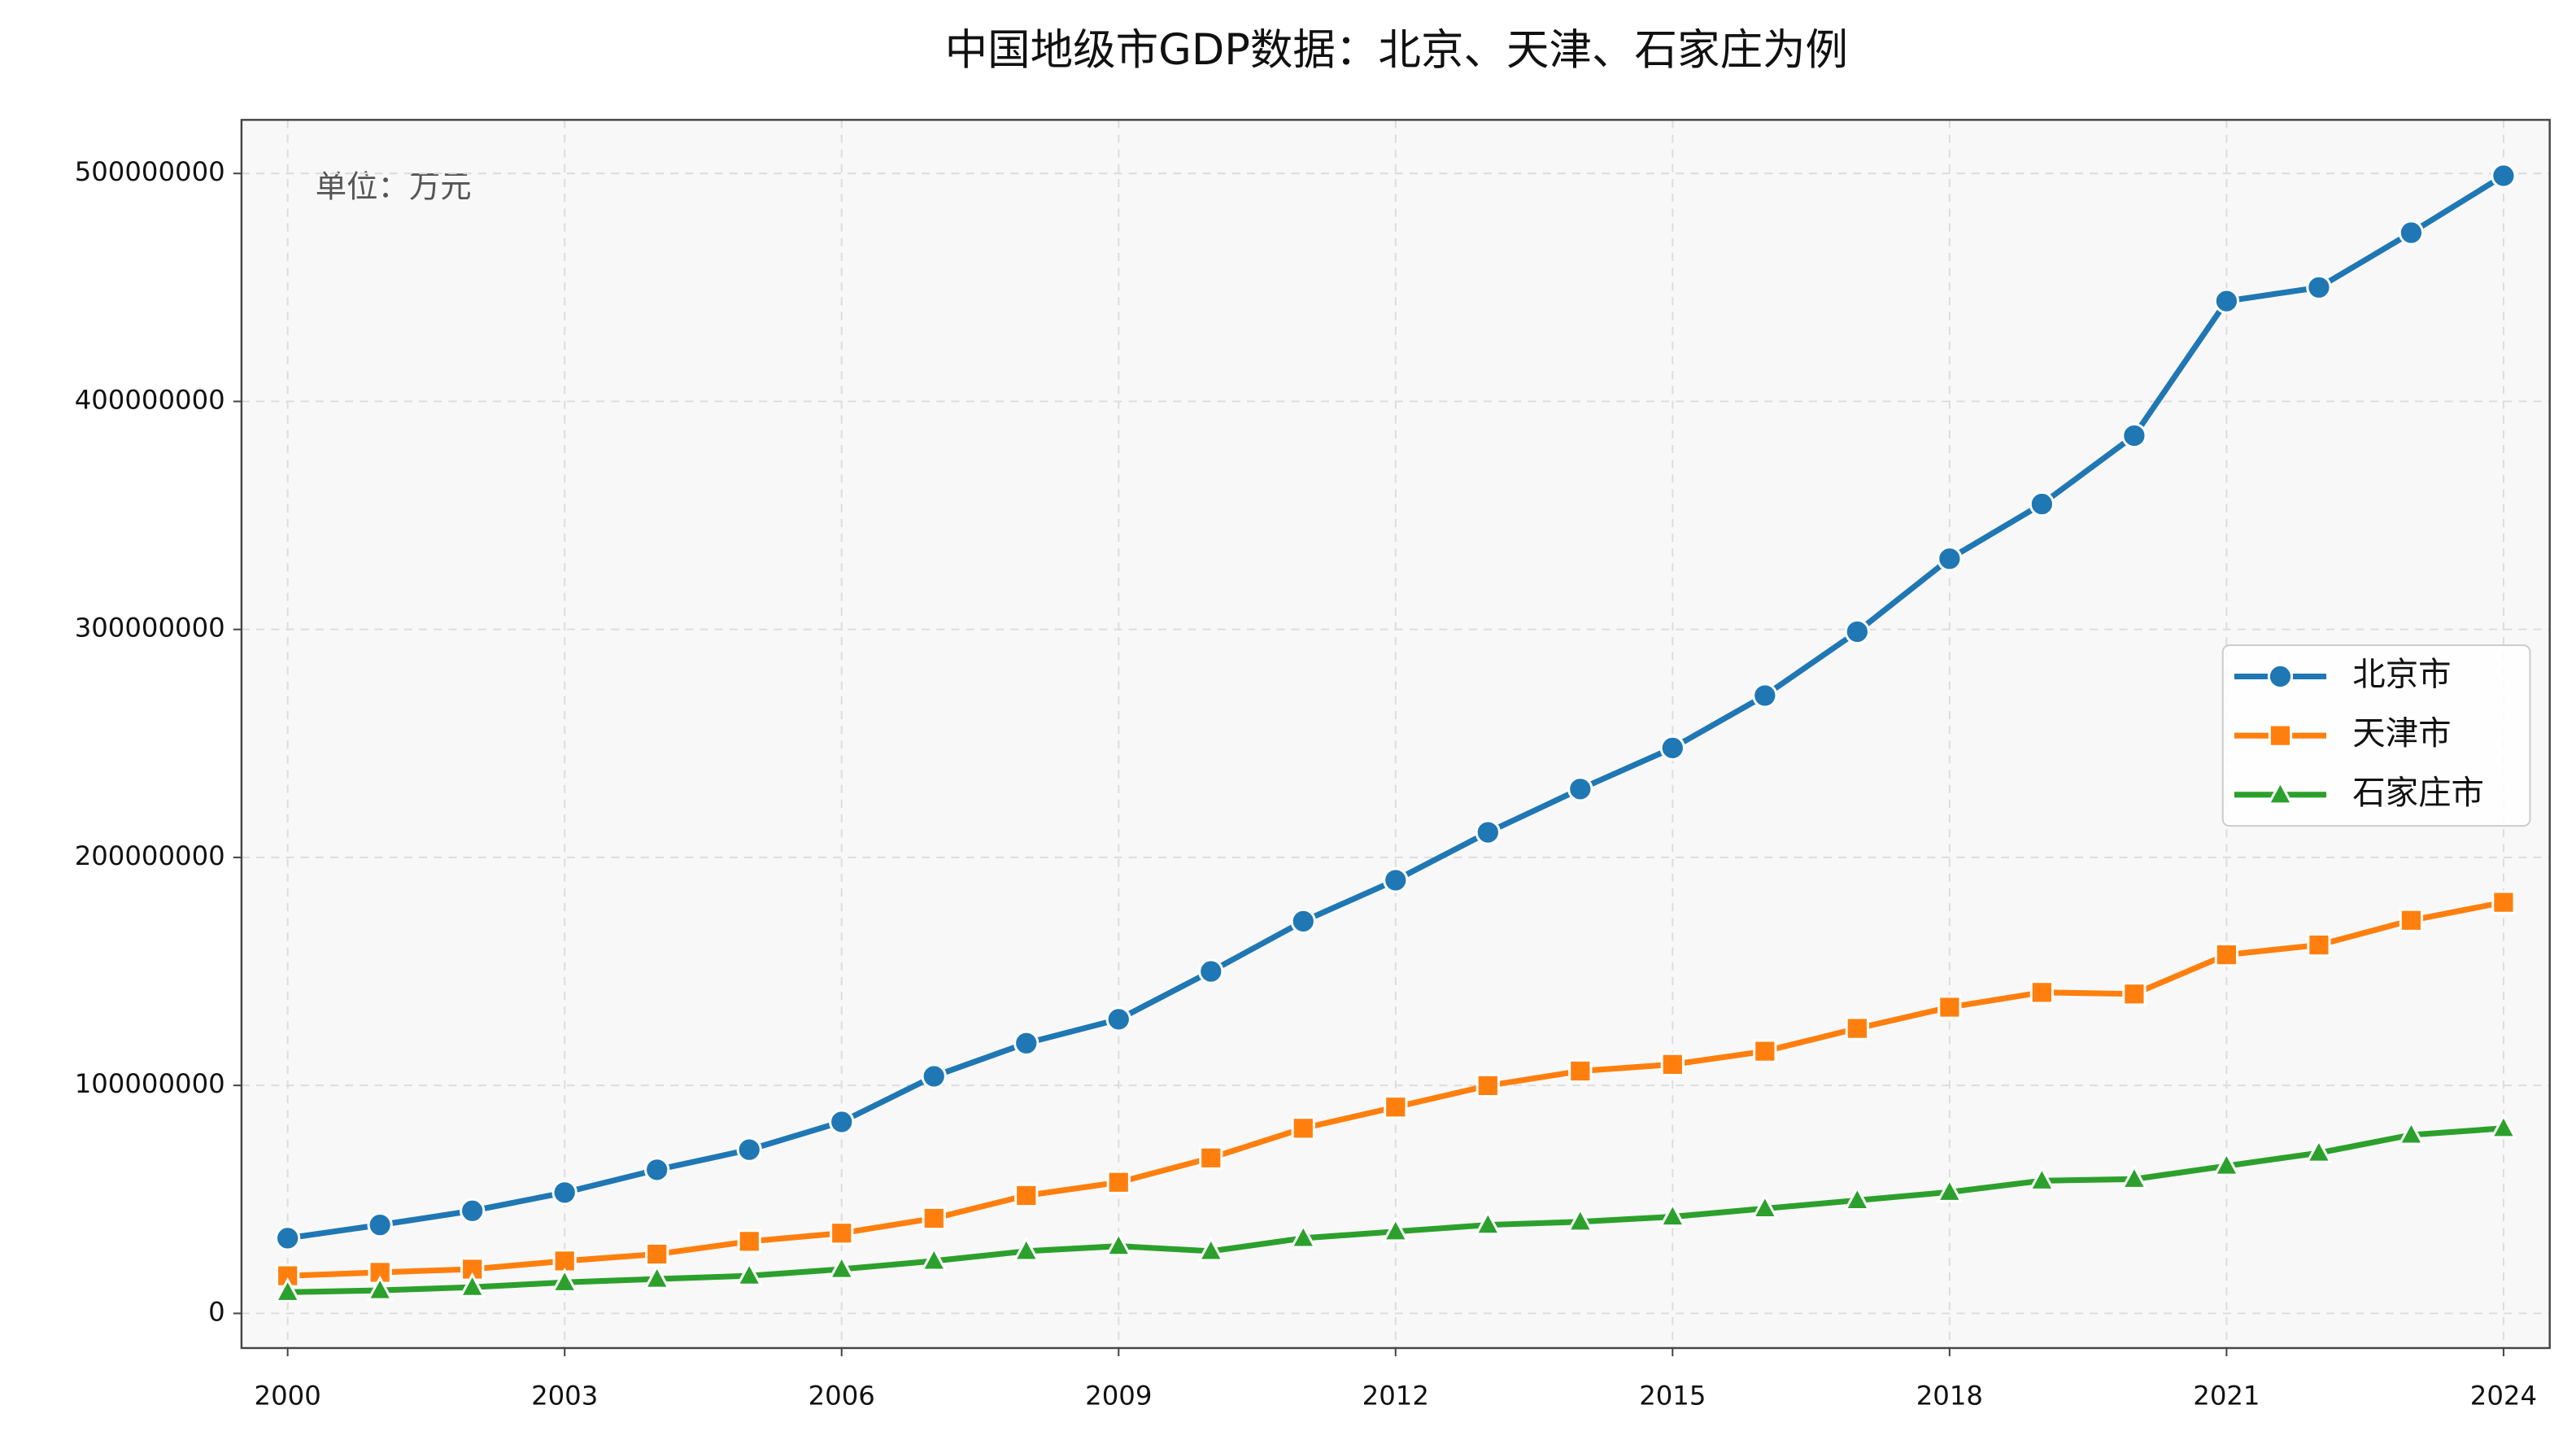  What do you see at coordinates (150, 628) in the screenshot?
I see `y-tick-label: 300000000` at bounding box center [150, 628].